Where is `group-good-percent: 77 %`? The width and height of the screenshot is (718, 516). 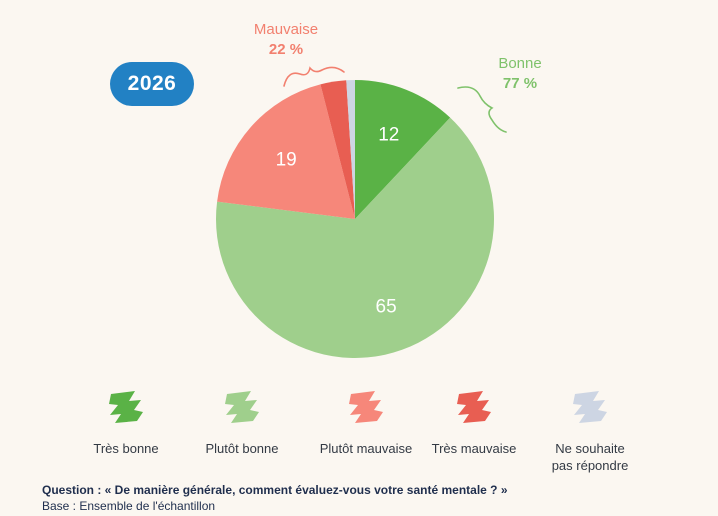
group-good-percent: 77 % is located at coordinates (520, 83).